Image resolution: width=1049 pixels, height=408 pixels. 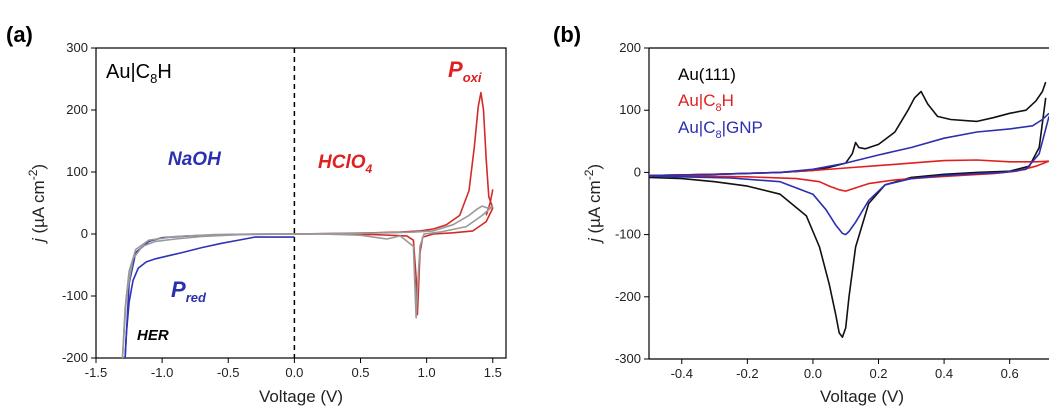 I want to click on legend-entry-au111: Au(111), so click(x=707, y=74).